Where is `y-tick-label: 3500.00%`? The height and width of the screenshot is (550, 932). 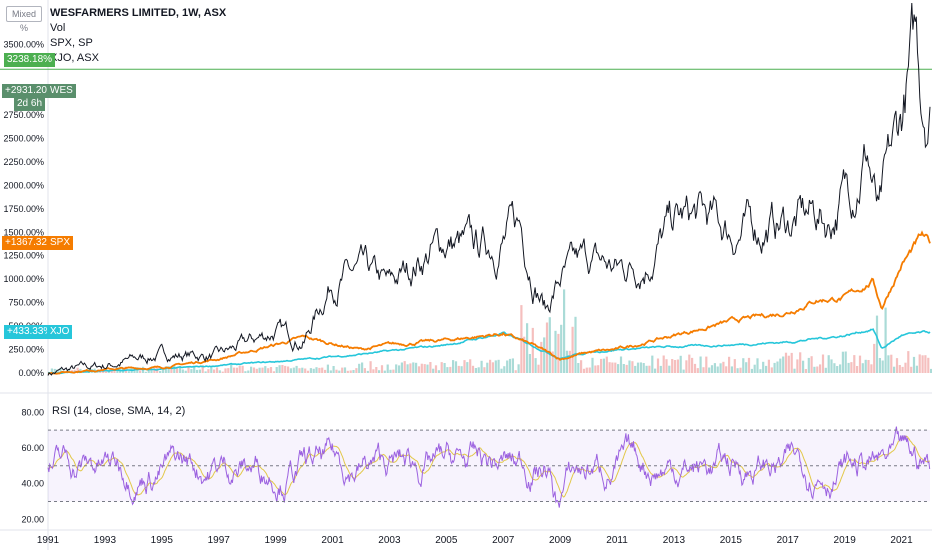 y-tick-label: 3500.00% is located at coordinates (23, 45).